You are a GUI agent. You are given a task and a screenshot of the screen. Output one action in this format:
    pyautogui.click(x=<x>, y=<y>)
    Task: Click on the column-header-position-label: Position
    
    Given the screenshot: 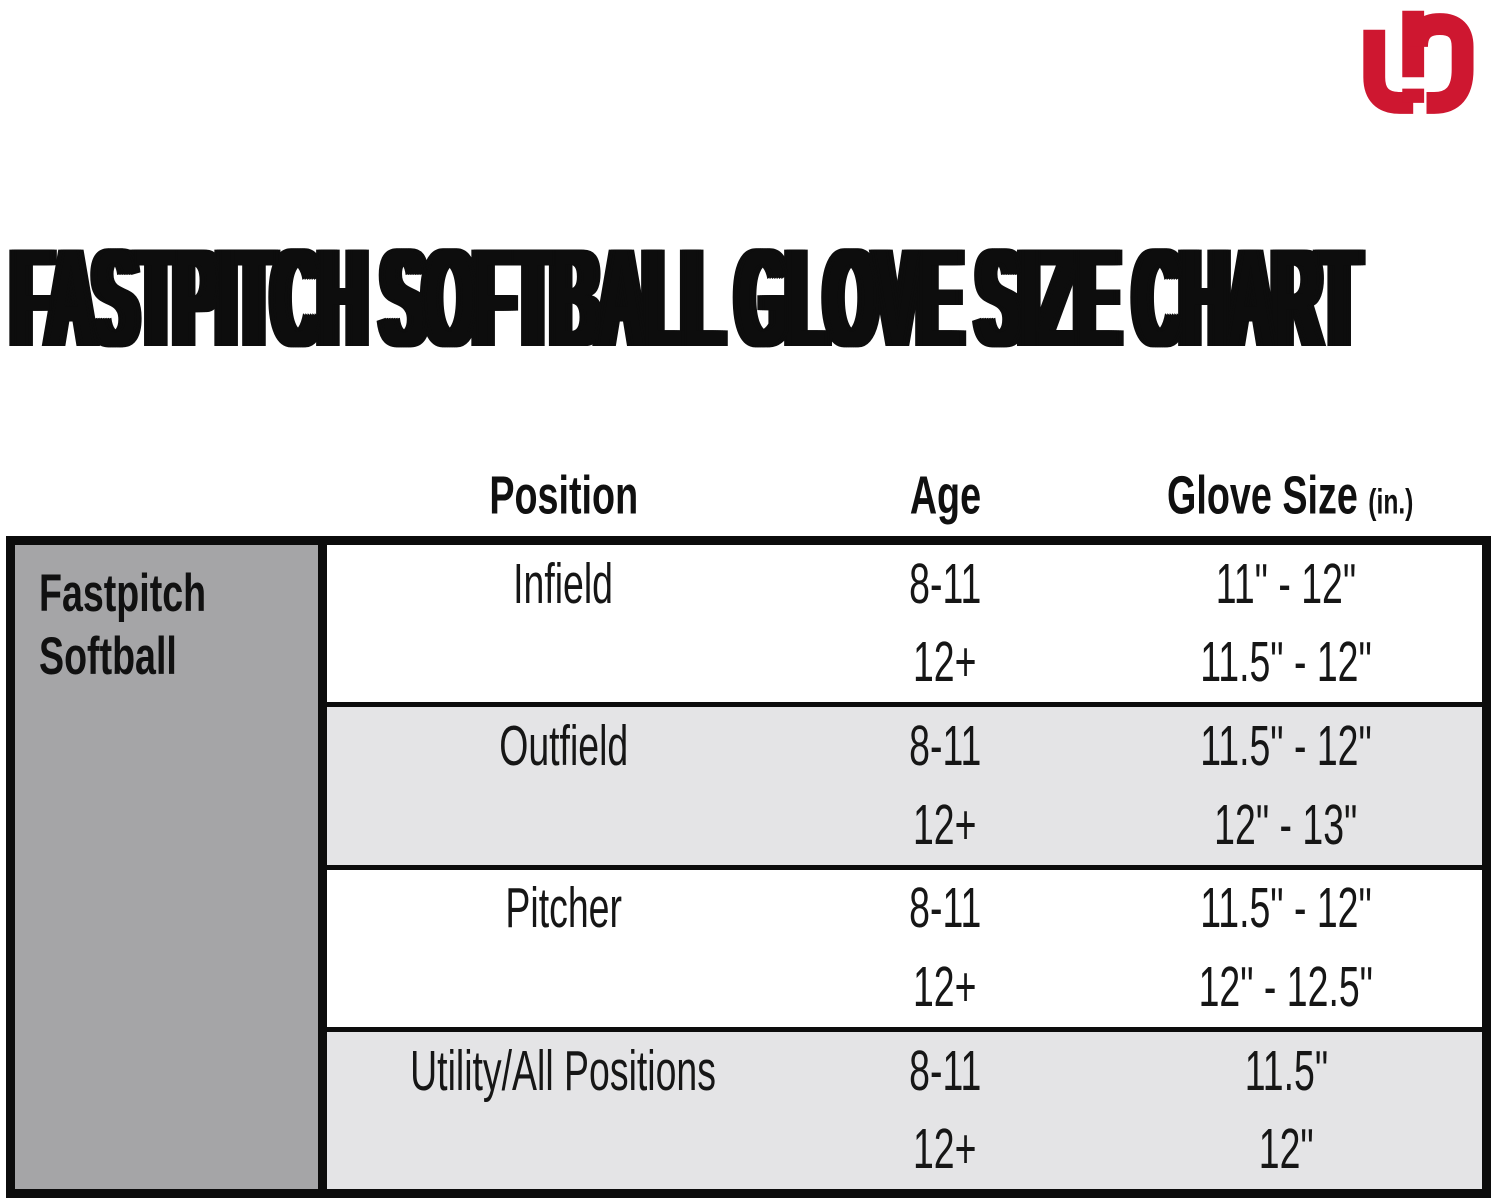 What is the action you would take?
    pyautogui.click(x=563, y=495)
    